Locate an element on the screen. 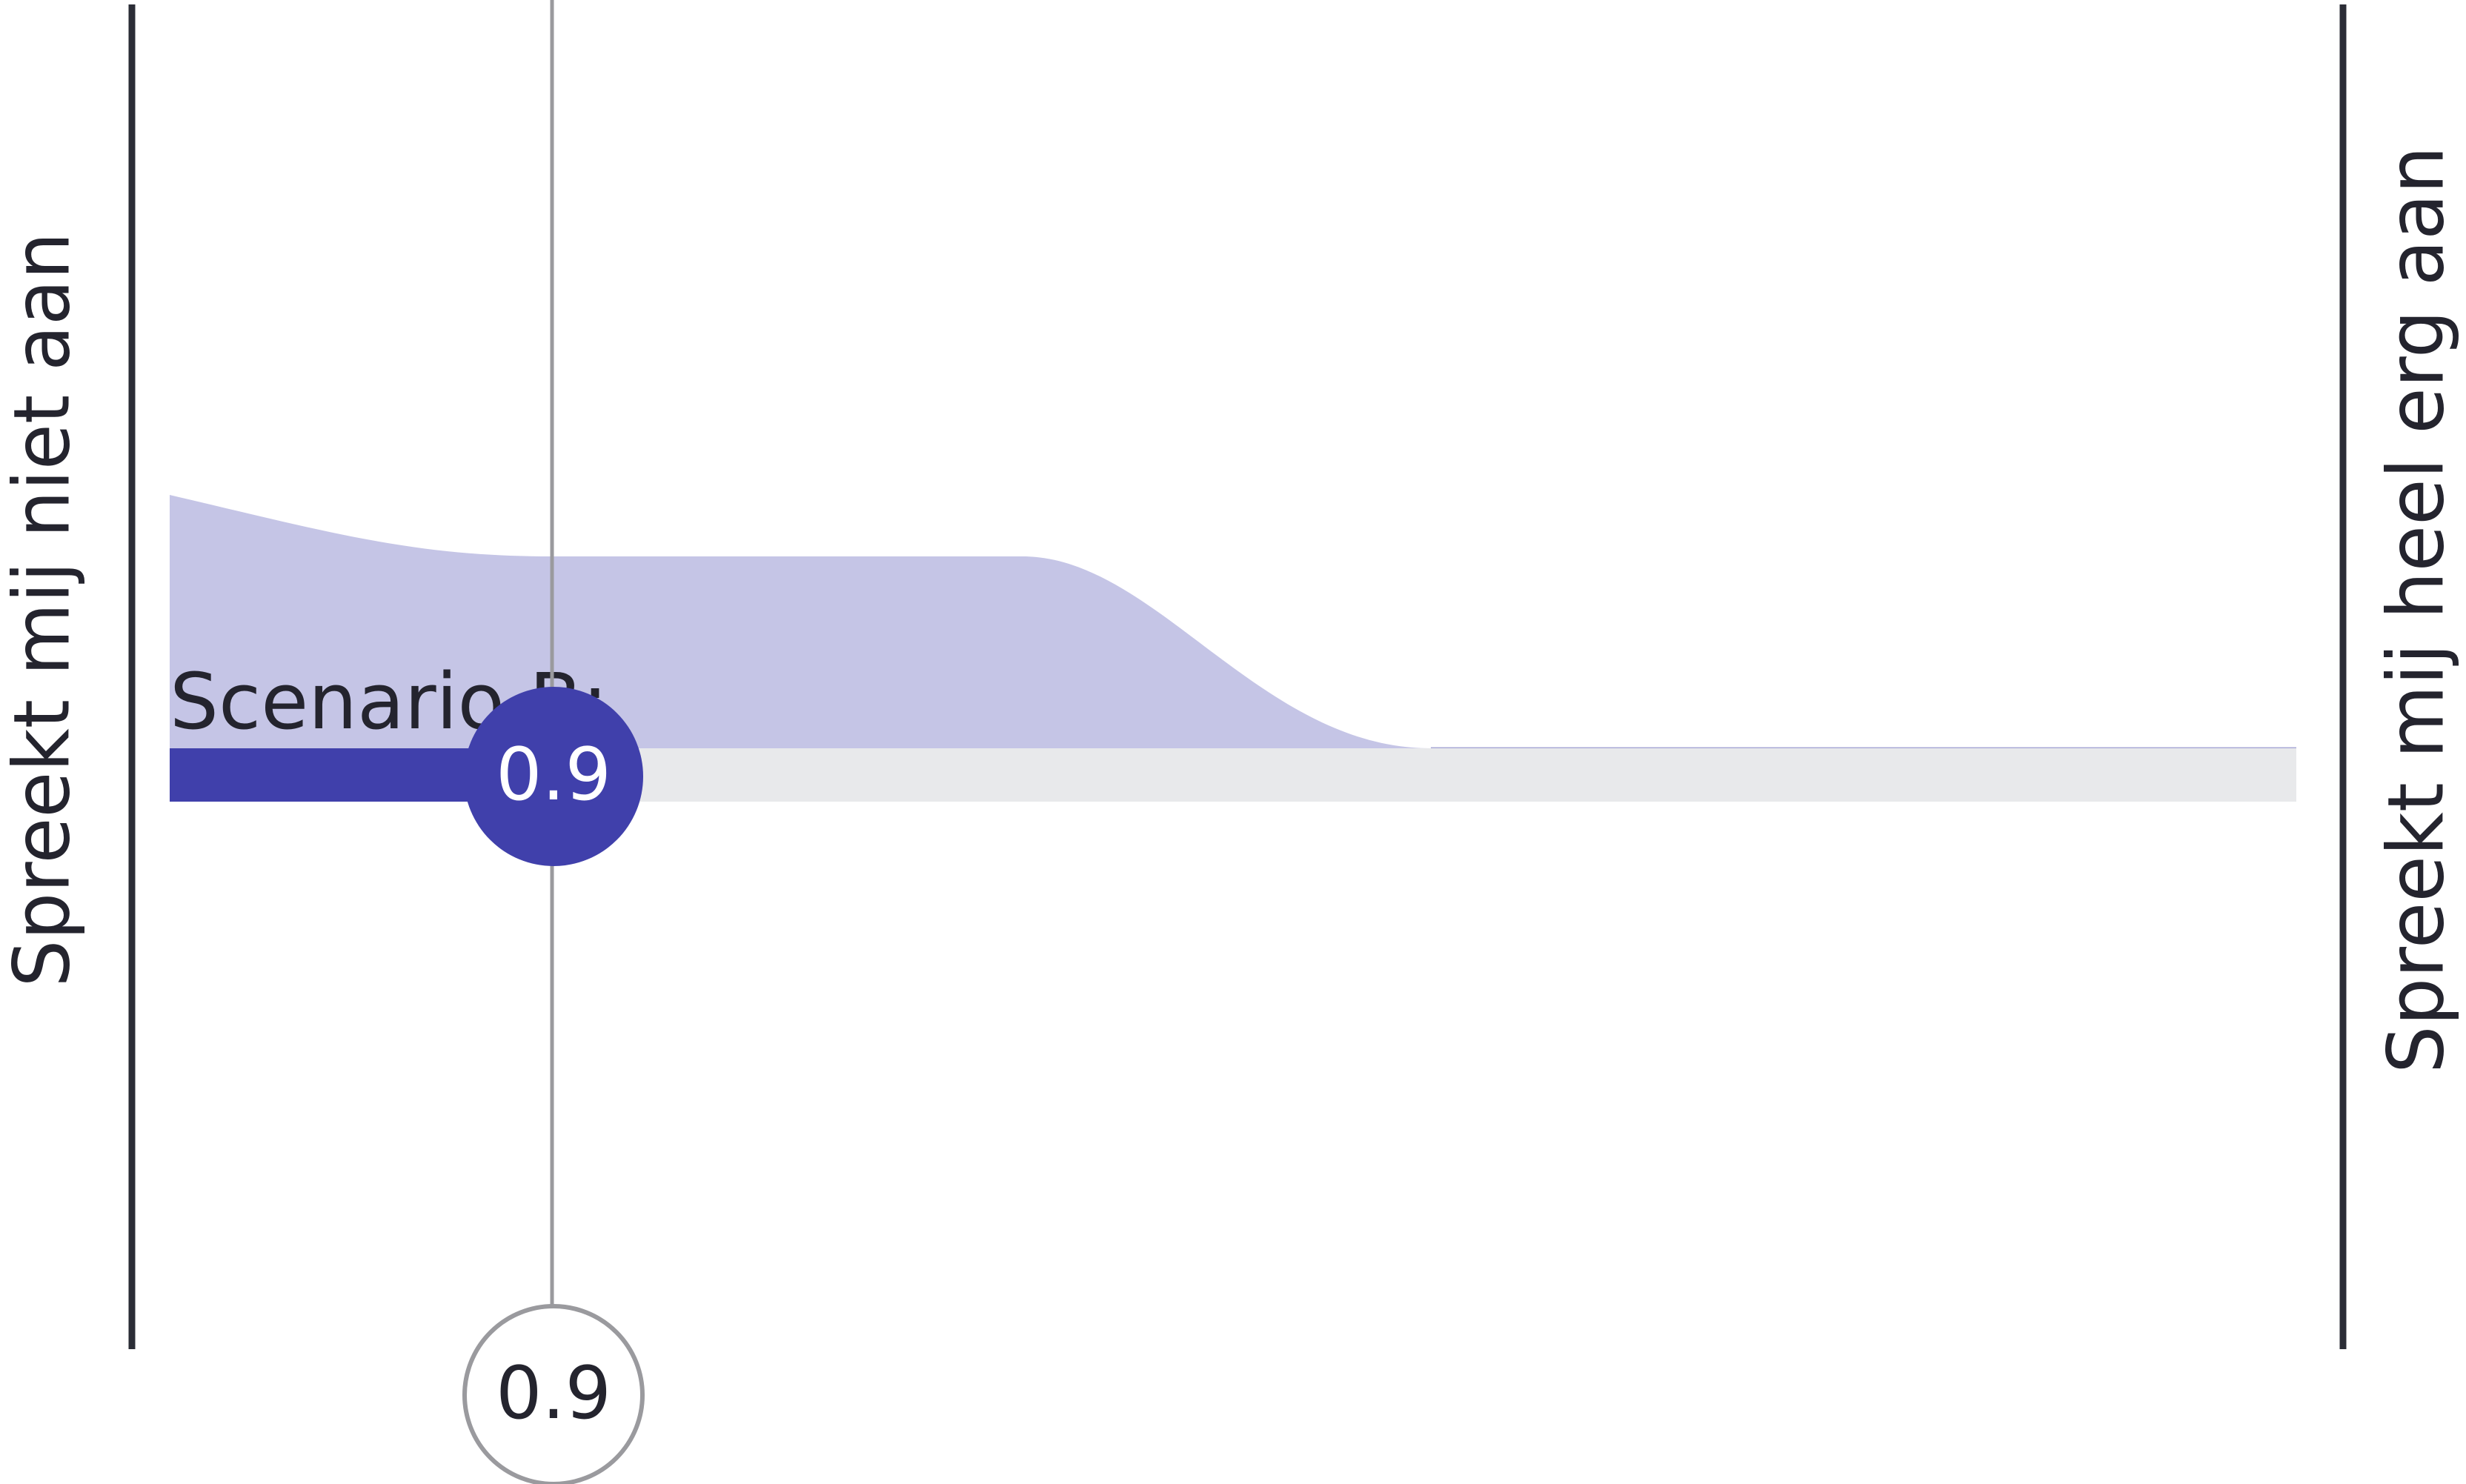  marker-value: 0.9 is located at coordinates (553, 1393).